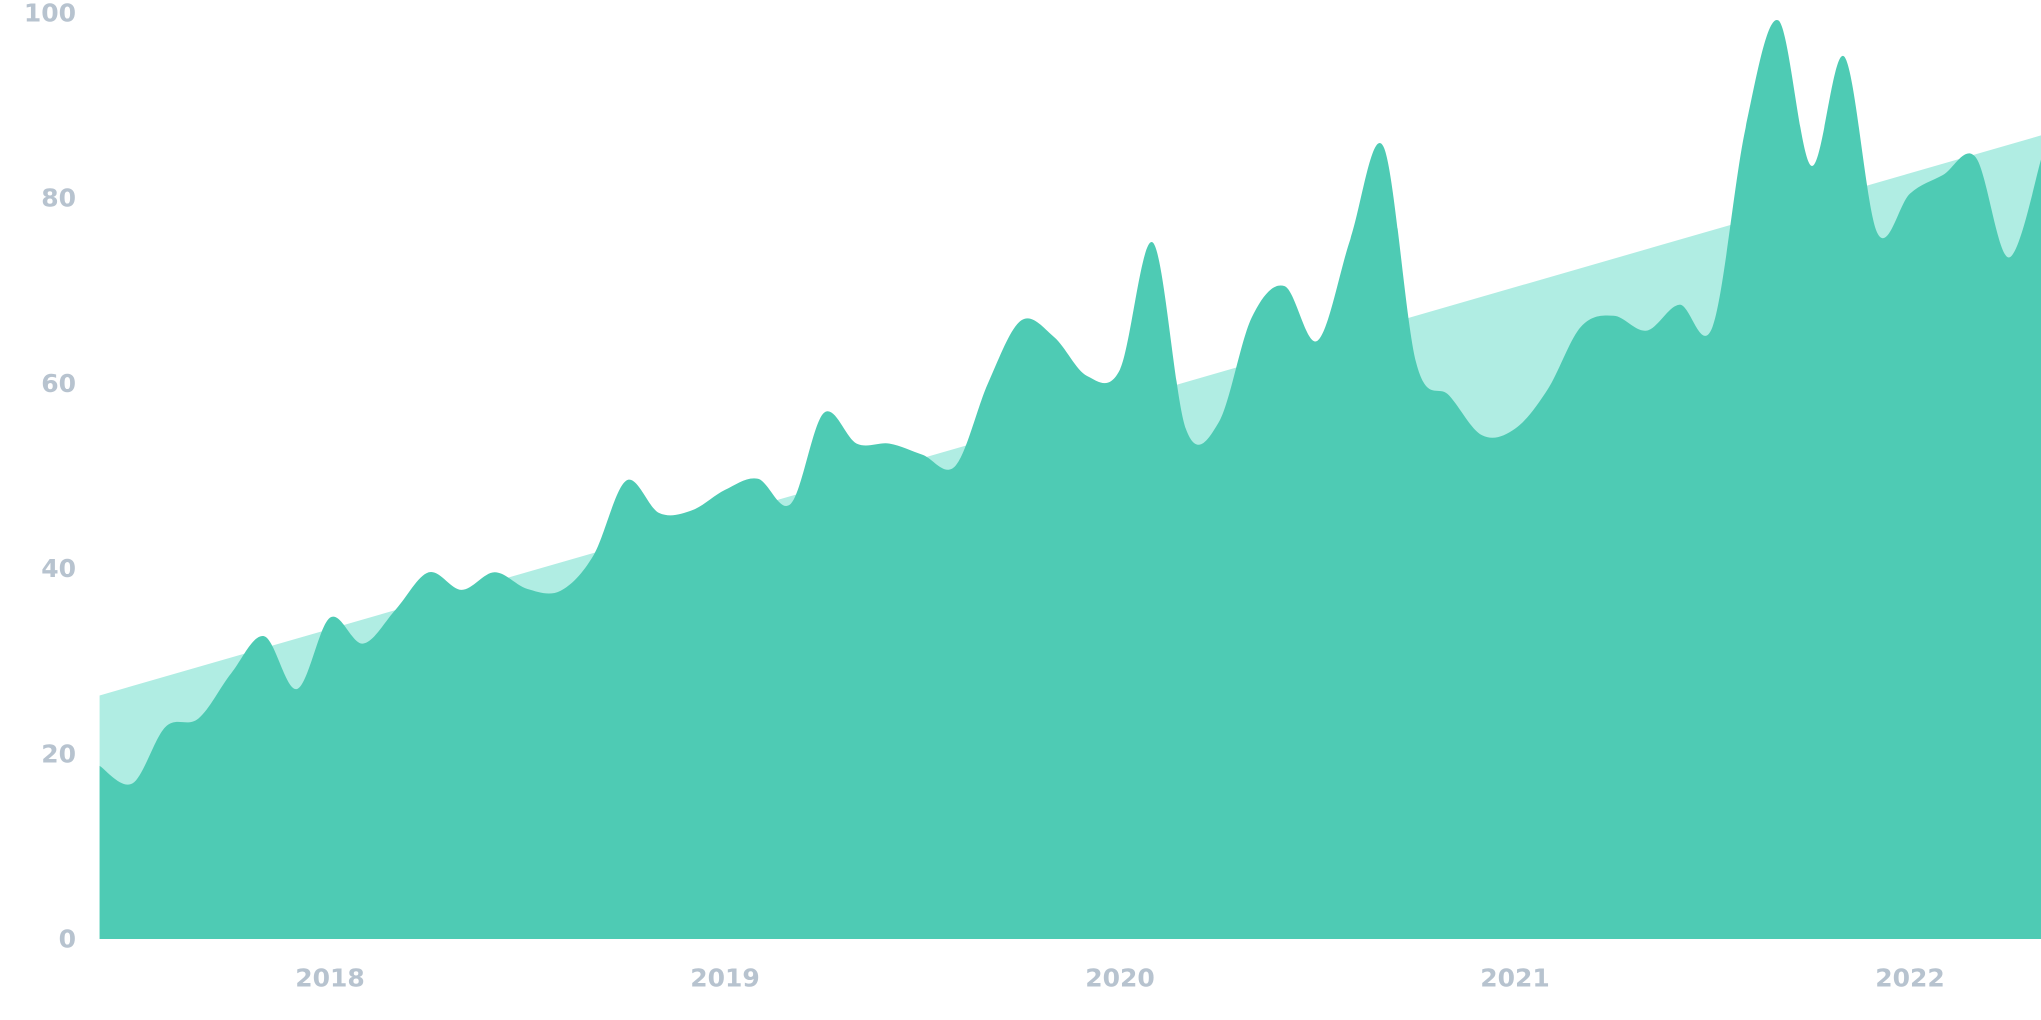  What do you see at coordinates (50, 477) in the screenshot?
I see `y-axis: 0 20 40 60 80 100` at bounding box center [50, 477].